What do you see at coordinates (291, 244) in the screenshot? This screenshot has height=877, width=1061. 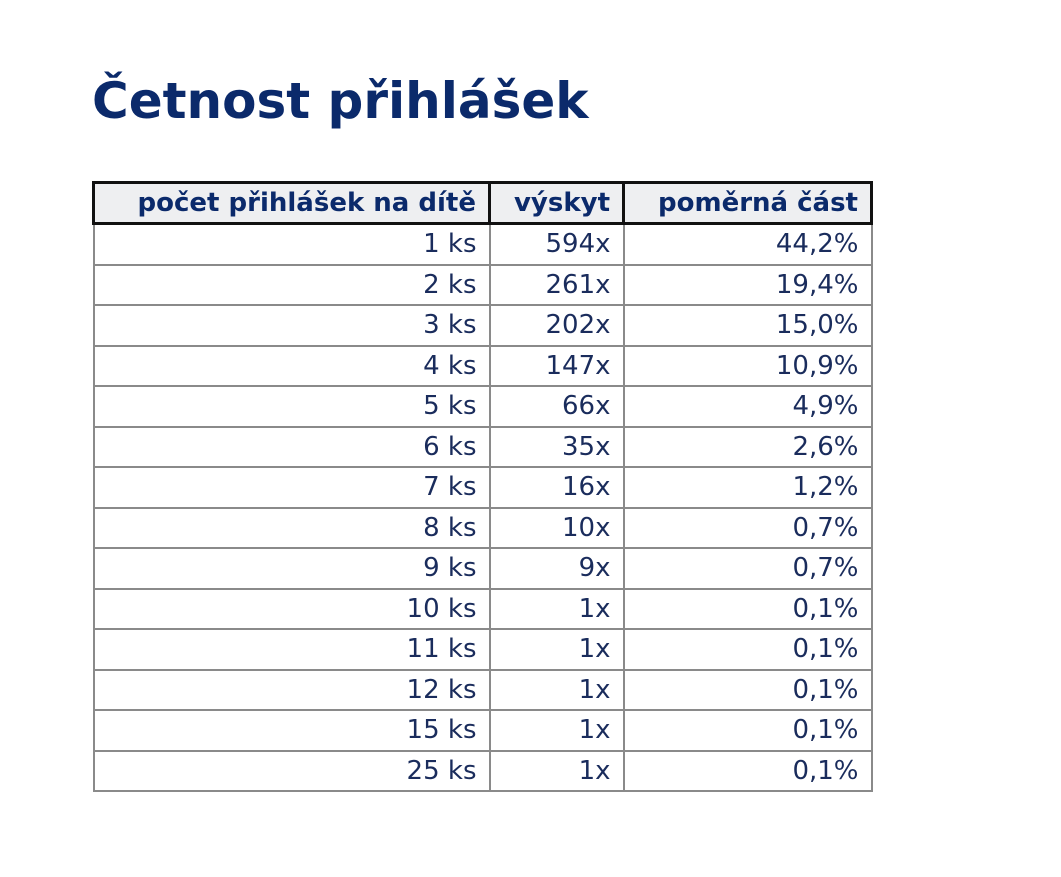 I see `count-cell: 1 ks` at bounding box center [291, 244].